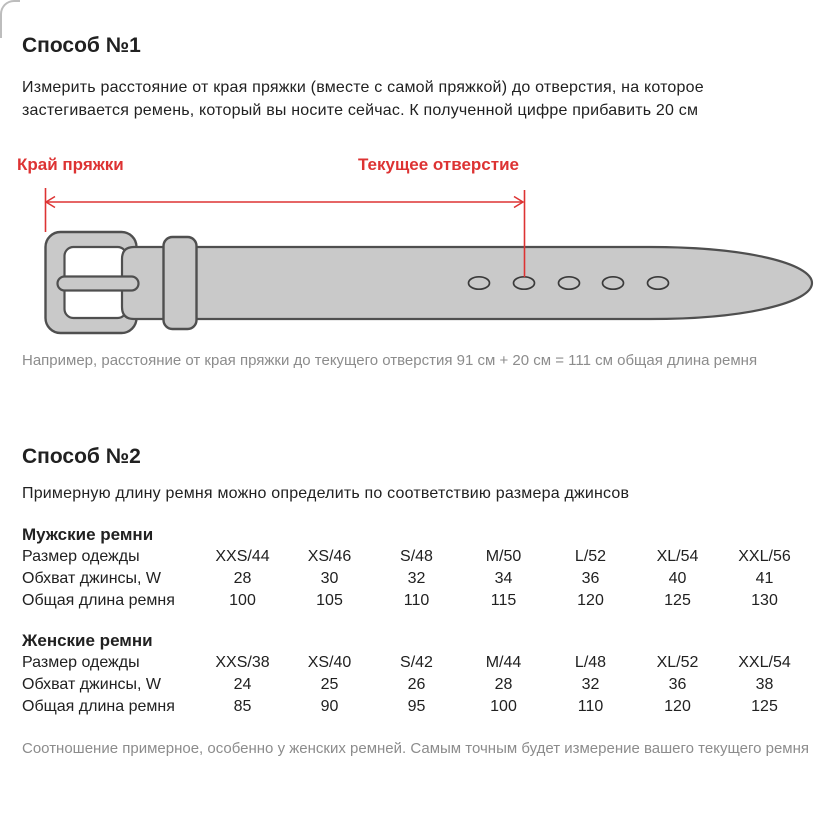 The height and width of the screenshot is (821, 826). I want to click on belt-hole-current, so click(524, 283).